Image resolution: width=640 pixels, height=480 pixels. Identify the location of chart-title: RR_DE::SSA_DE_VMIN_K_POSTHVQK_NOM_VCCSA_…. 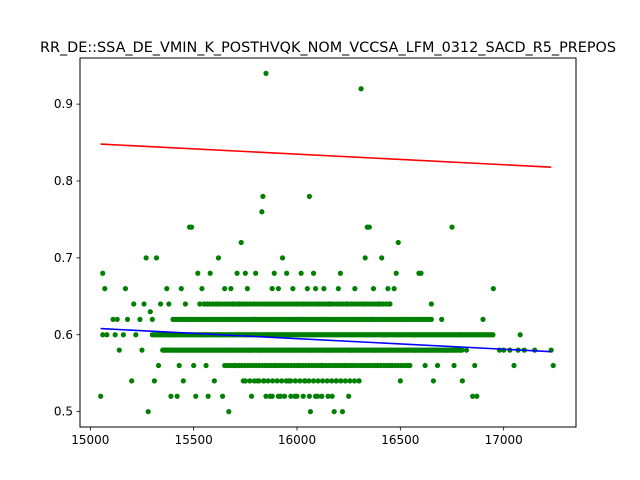
(328, 48).